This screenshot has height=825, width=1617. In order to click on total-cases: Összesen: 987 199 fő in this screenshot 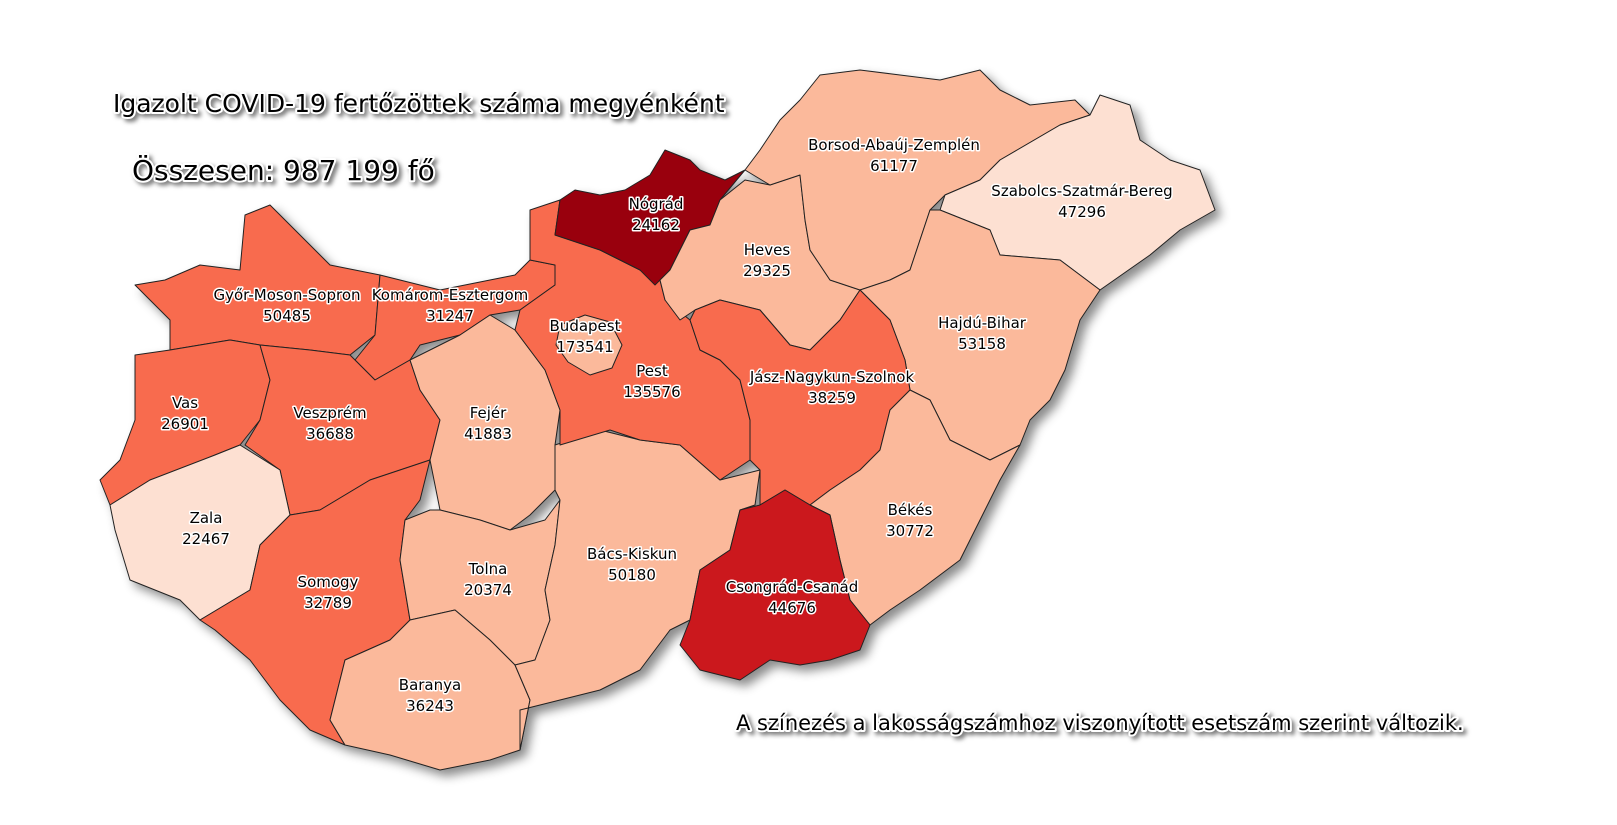, I will do `click(283, 170)`.